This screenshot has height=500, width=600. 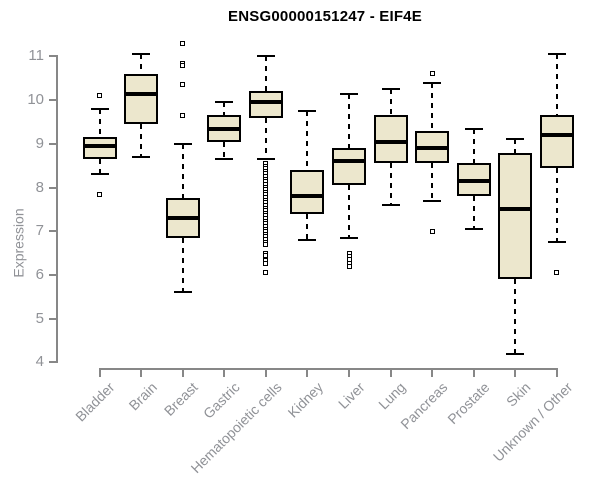 I want to click on whisker-lower-pancreas, so click(x=432, y=182).